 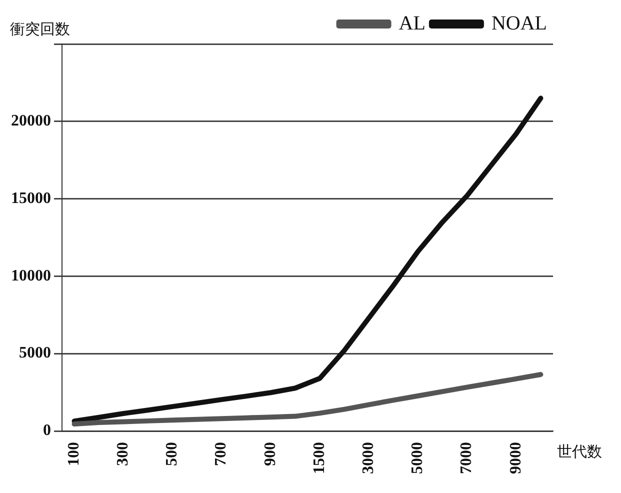 I want to click on y-tick-label: 5000, so click(x=35, y=353).